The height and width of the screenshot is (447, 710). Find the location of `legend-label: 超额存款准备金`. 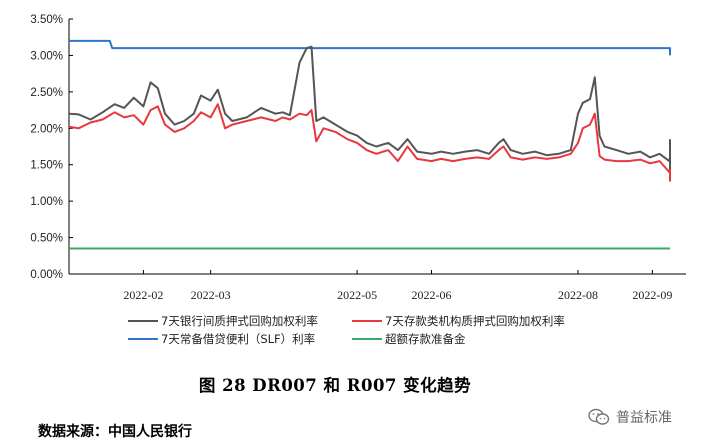

legend-label: 超额存款准备金 is located at coordinates (425, 339).